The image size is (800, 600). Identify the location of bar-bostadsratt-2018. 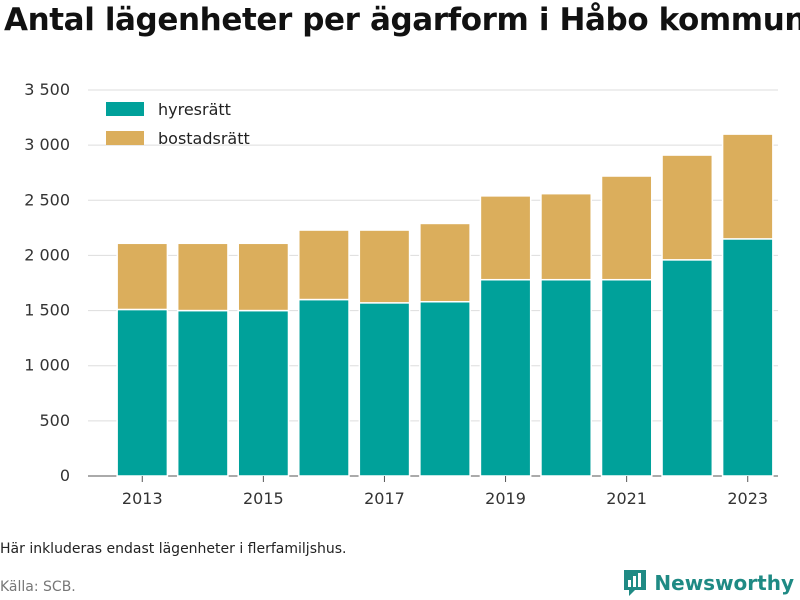
(445, 262).